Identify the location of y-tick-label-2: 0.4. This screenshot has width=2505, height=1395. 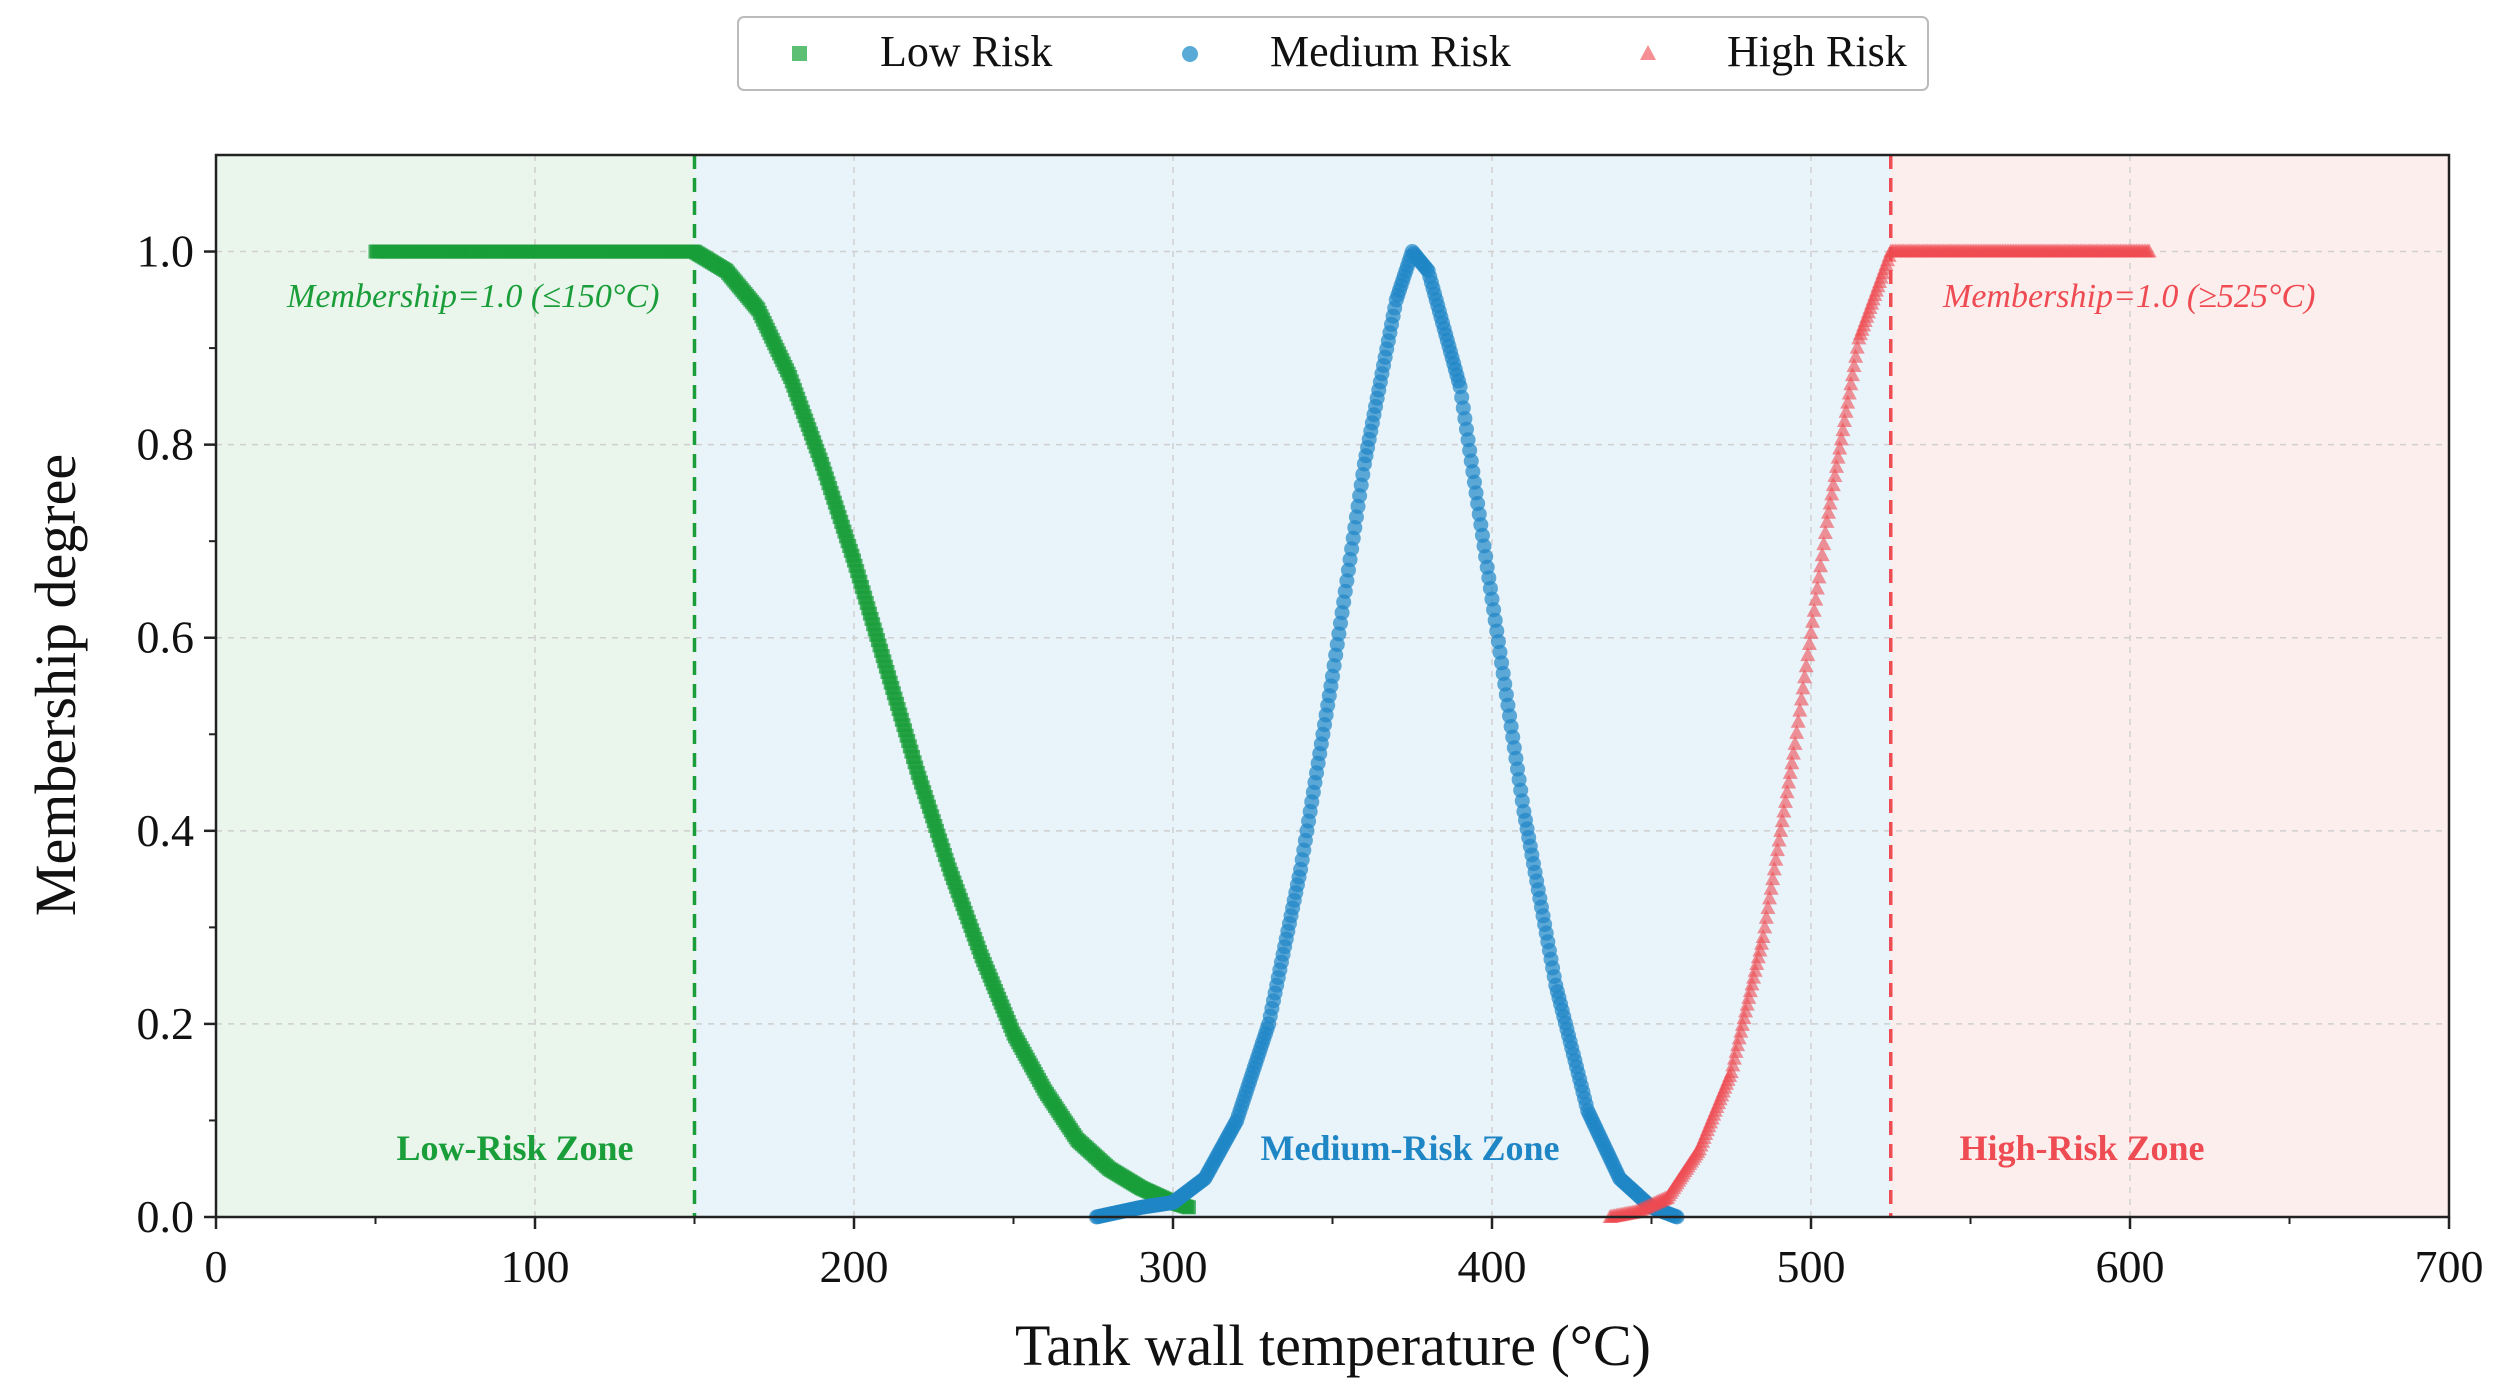
(166, 830).